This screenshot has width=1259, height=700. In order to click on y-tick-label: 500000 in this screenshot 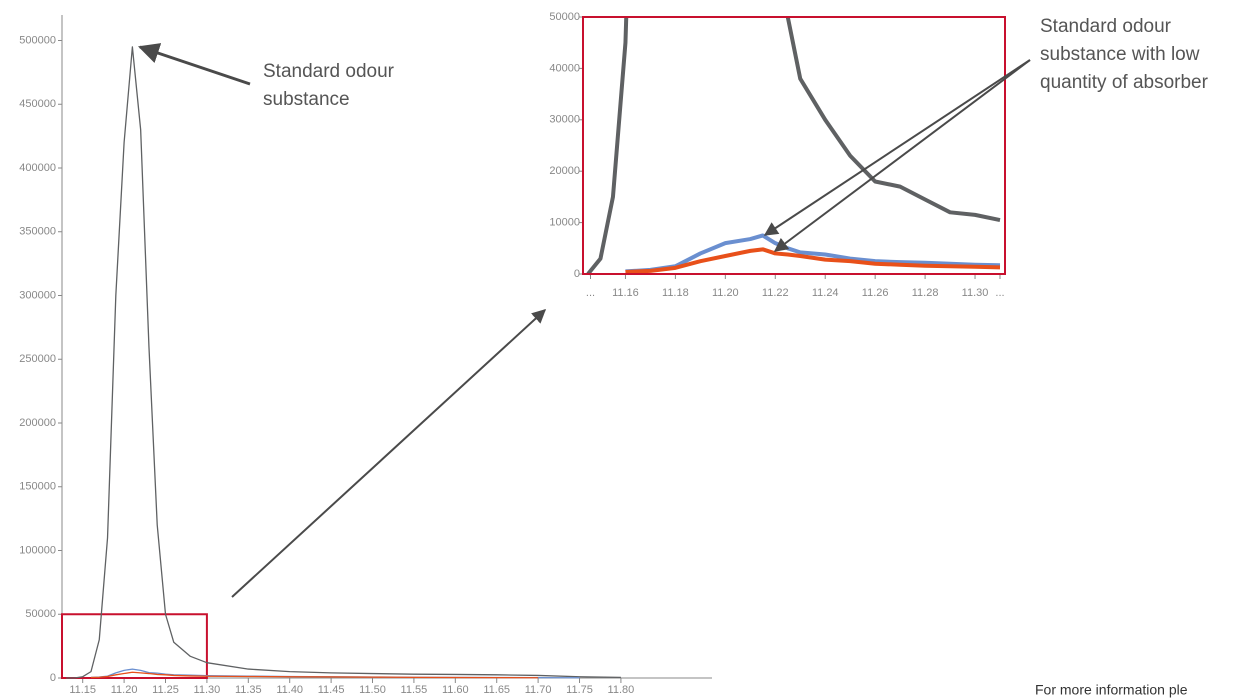, I will do `click(37, 40)`.